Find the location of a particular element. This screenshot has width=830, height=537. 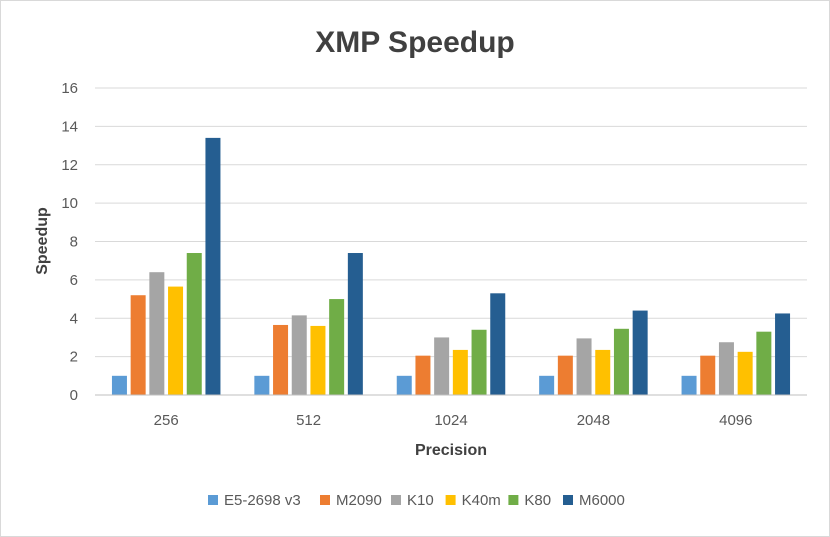

legend-label: E5-2698 v3 is located at coordinates (262, 500).